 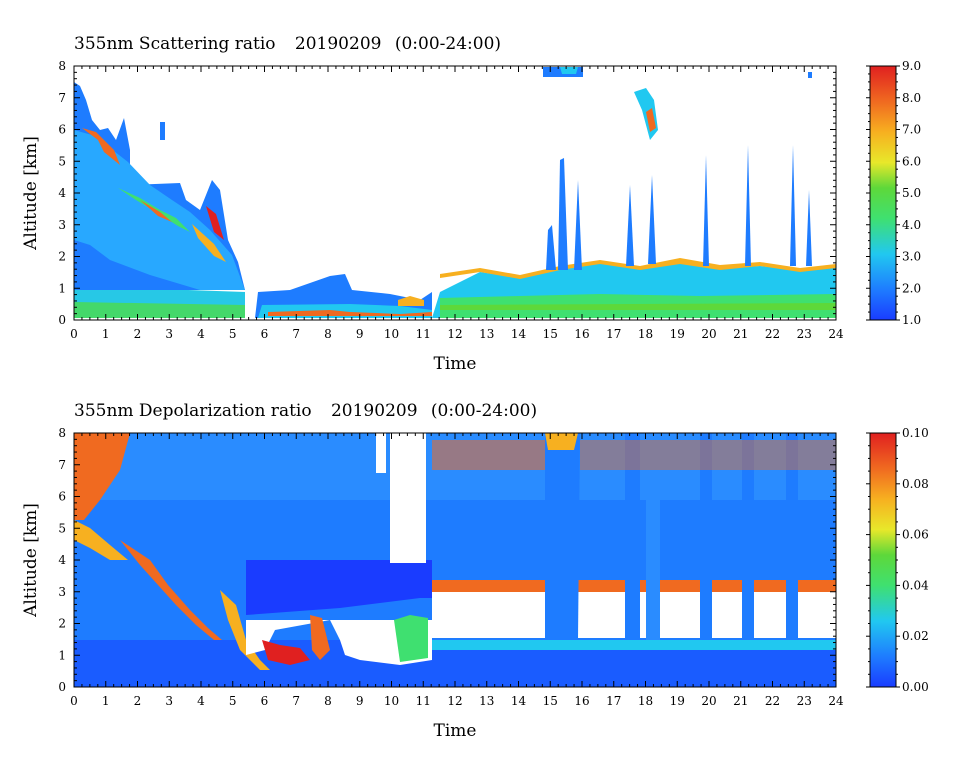 What do you see at coordinates (201, 701) in the screenshot?
I see `depolarization-x-tick-label: 4` at bounding box center [201, 701].